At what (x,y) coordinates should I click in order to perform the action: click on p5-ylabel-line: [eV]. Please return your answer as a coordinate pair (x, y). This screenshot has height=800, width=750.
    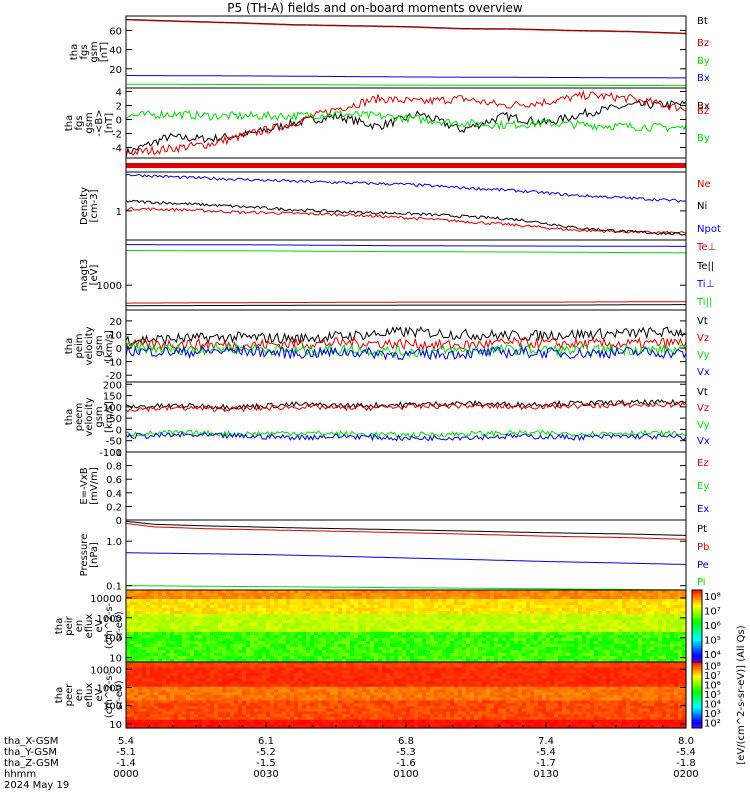
    Looking at the image, I should click on (94, 275).